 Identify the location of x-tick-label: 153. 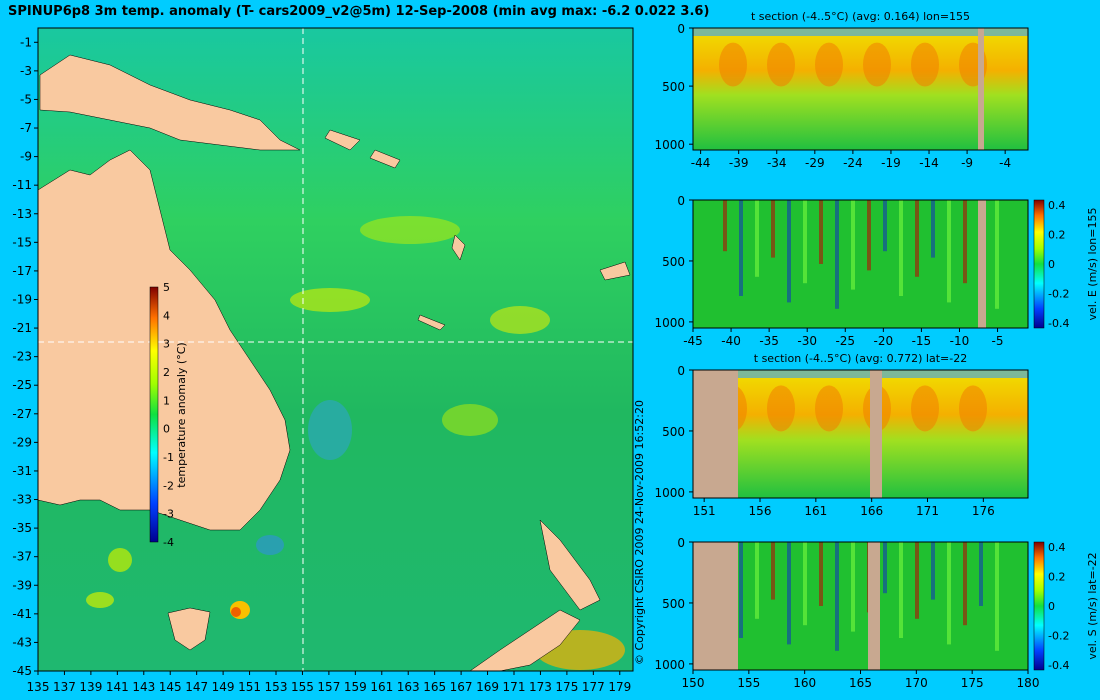
(276, 687).